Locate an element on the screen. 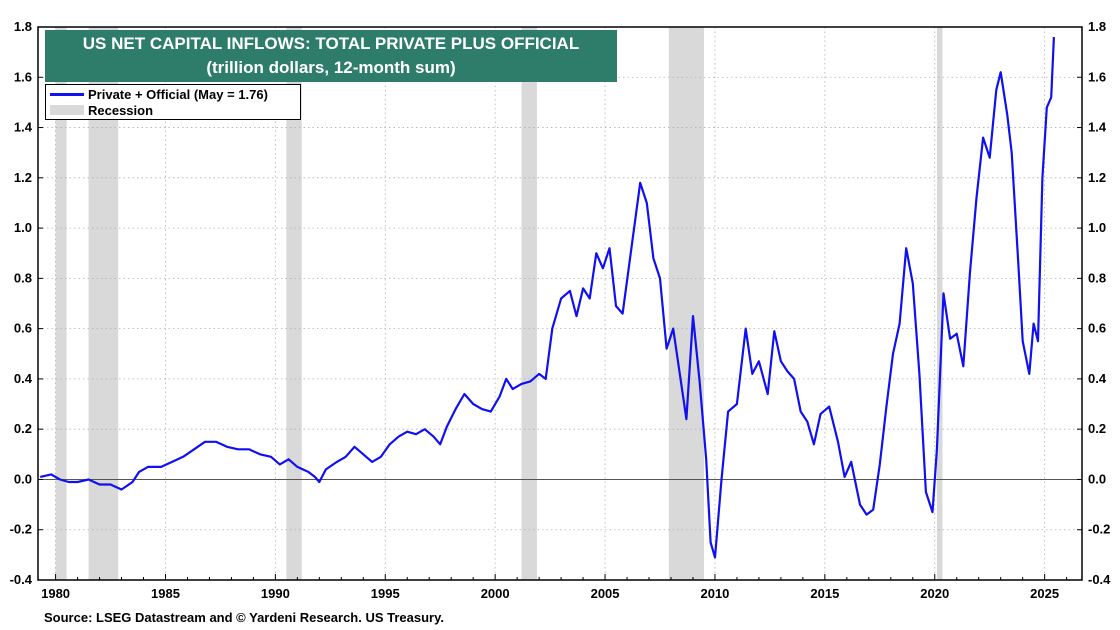  y-tick-label-right-10: 1.6 is located at coordinates (1097, 76).